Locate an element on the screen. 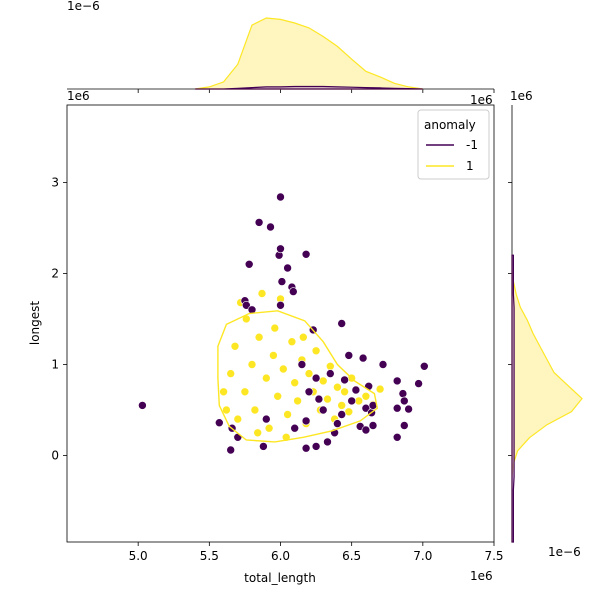 The height and width of the screenshot is (600, 600). x-tick-label: 6.5 is located at coordinates (351, 556).